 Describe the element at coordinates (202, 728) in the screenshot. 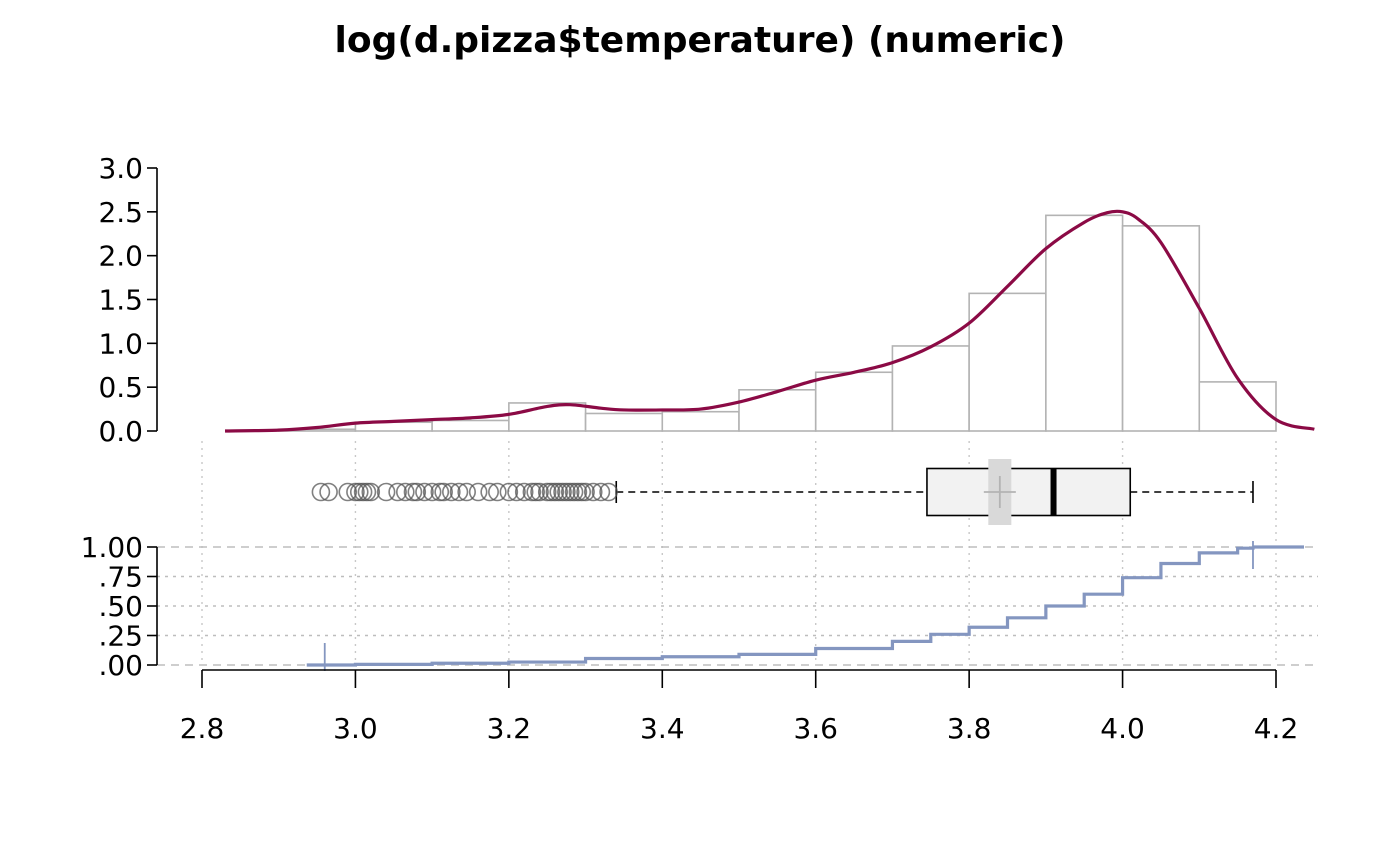

I see `x-tick-label: 2.8` at that location.